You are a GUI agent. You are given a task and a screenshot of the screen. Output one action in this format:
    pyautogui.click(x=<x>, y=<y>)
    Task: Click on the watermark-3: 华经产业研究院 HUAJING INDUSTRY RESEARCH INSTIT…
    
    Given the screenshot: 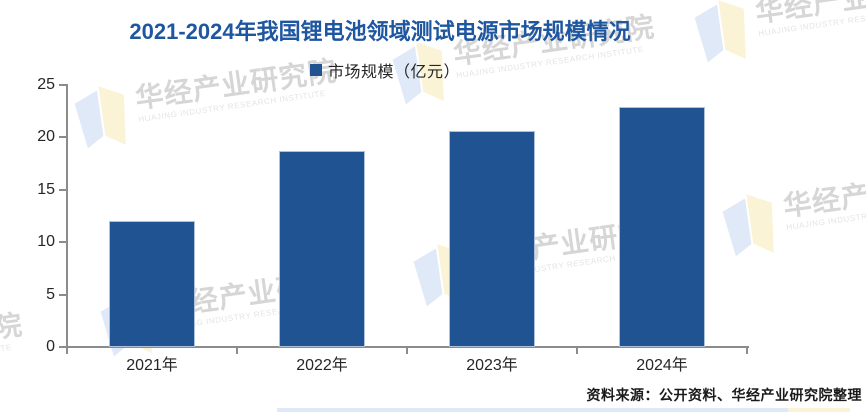 What is the action you would take?
    pyautogui.click(x=792, y=210)
    